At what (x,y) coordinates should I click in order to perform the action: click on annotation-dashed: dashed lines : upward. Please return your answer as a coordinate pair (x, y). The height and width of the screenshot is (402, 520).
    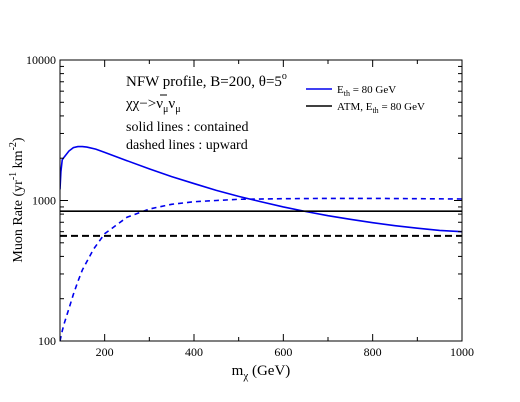
    Looking at the image, I should click on (187, 145).